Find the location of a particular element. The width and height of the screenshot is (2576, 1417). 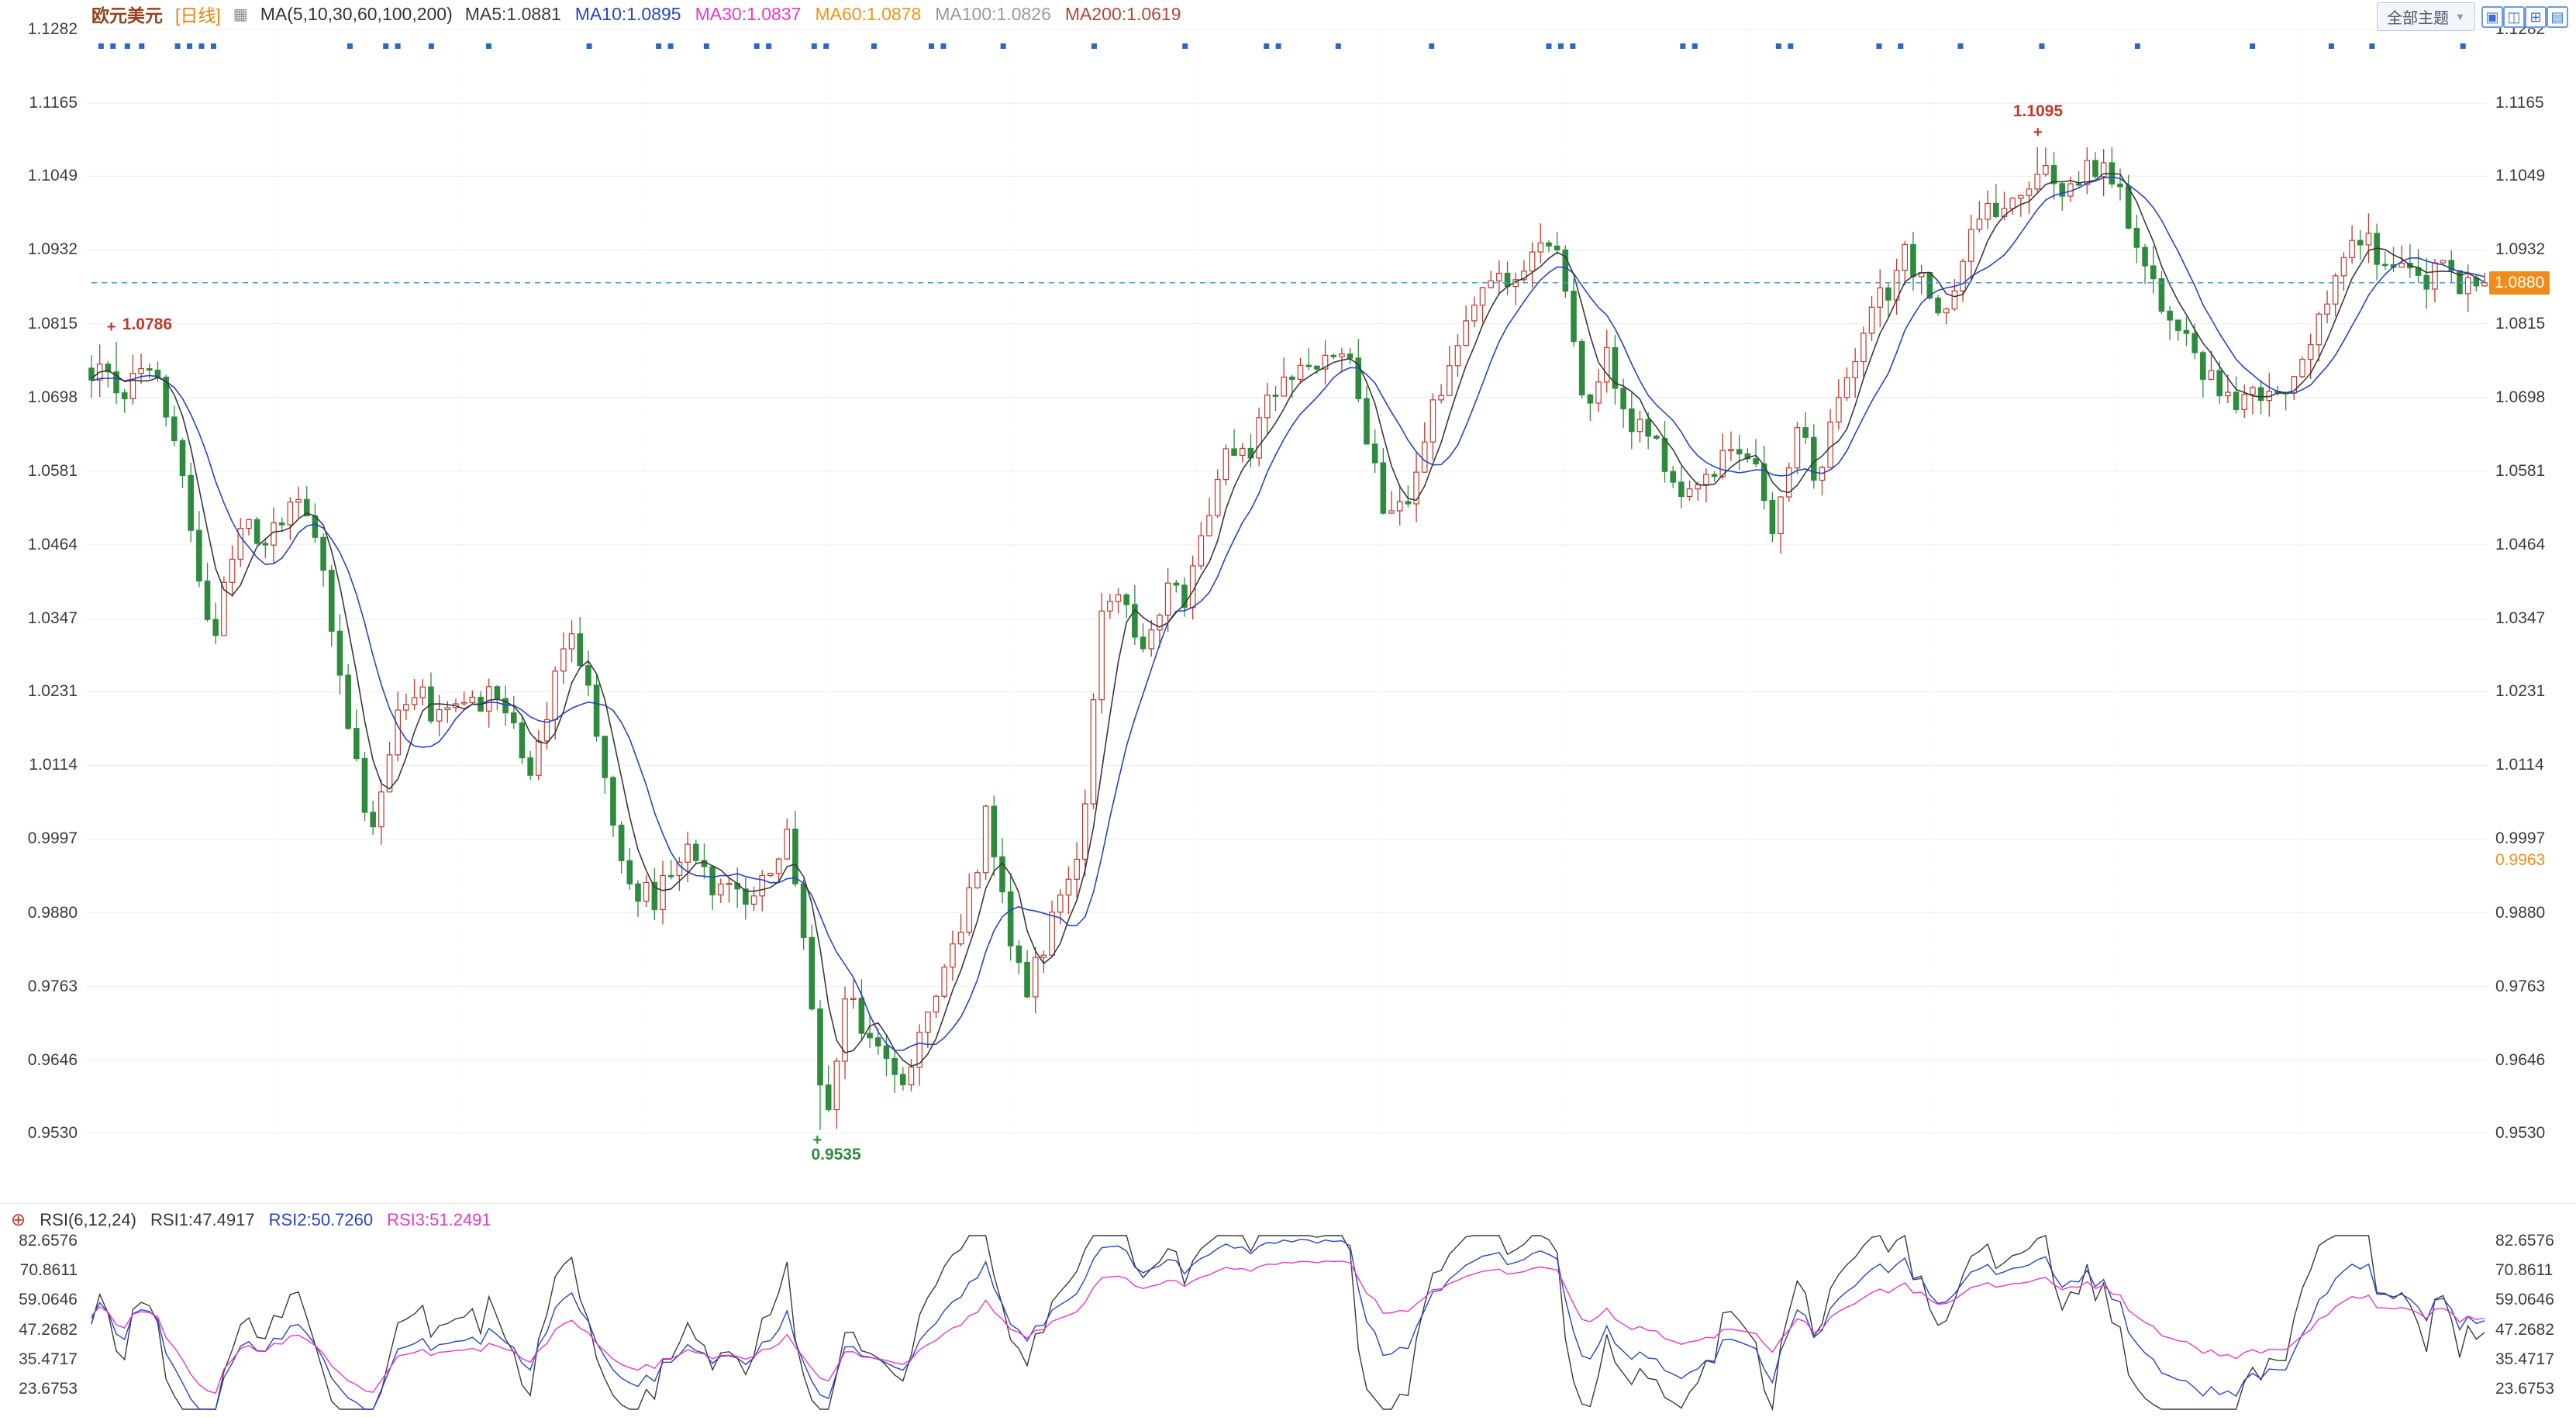

ma-legend-item: MA5:1.0881 is located at coordinates (512, 13).